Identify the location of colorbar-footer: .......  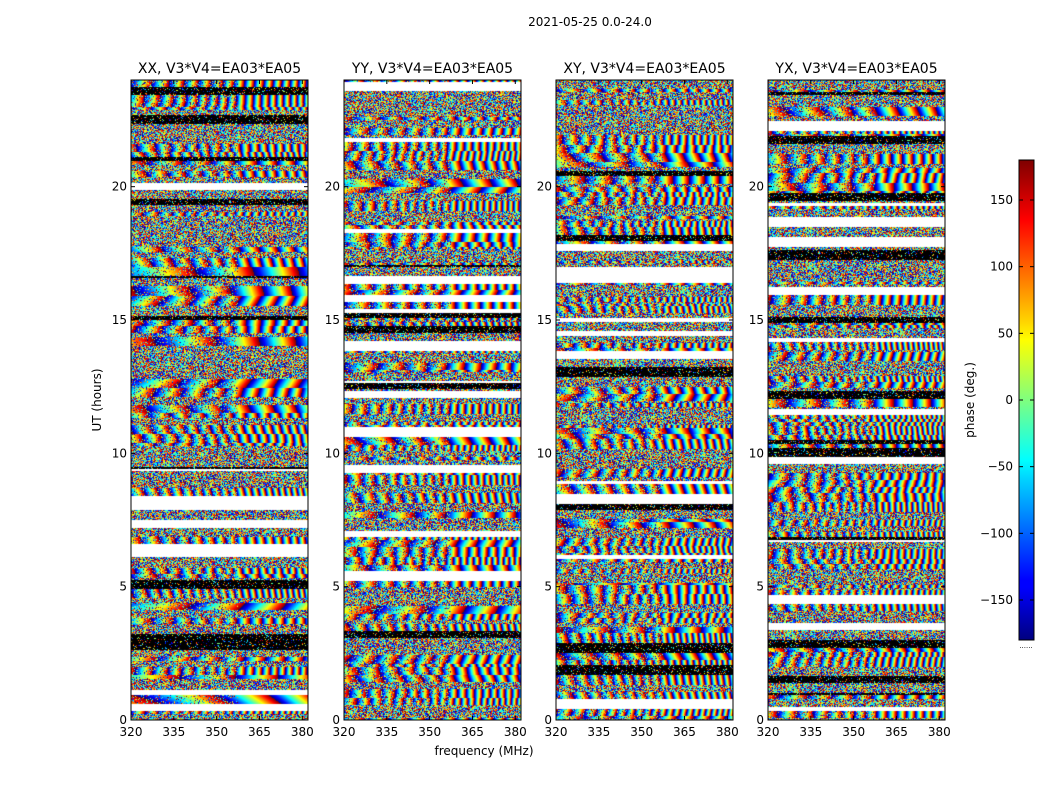
(1025, 646).